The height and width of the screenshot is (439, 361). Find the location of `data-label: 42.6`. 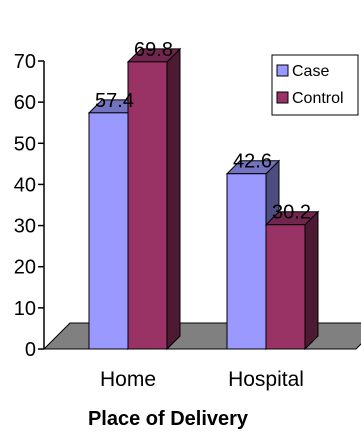

data-label: 42.6 is located at coordinates (252, 162).